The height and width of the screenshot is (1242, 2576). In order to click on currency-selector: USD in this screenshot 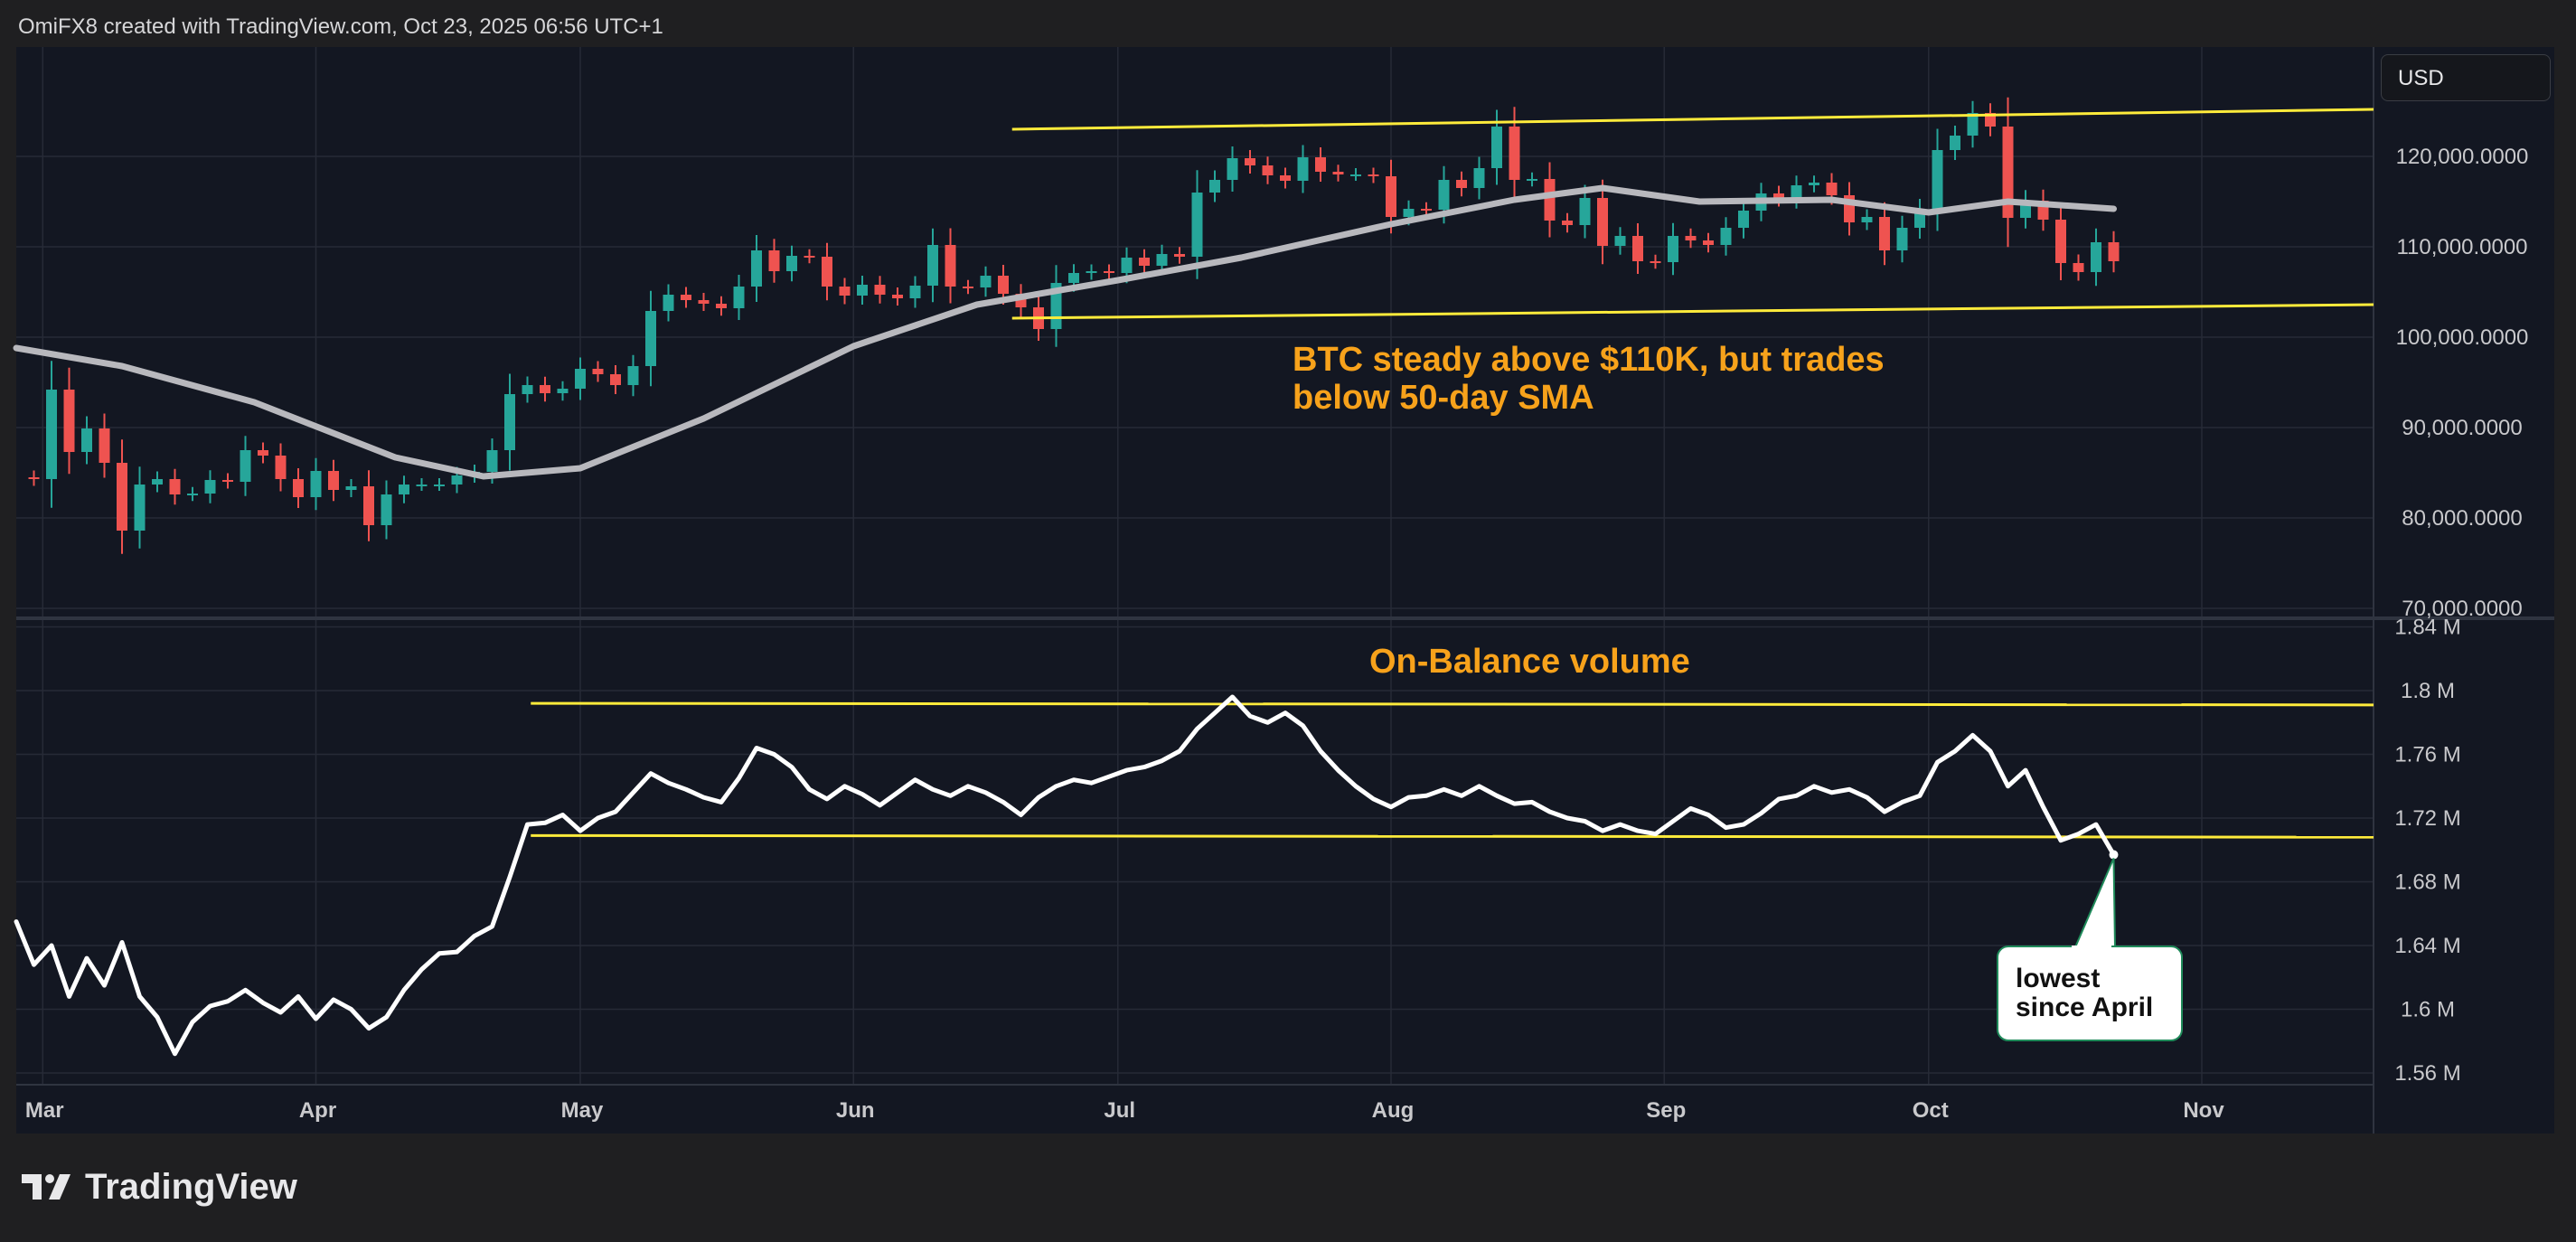, I will do `click(2466, 77)`.